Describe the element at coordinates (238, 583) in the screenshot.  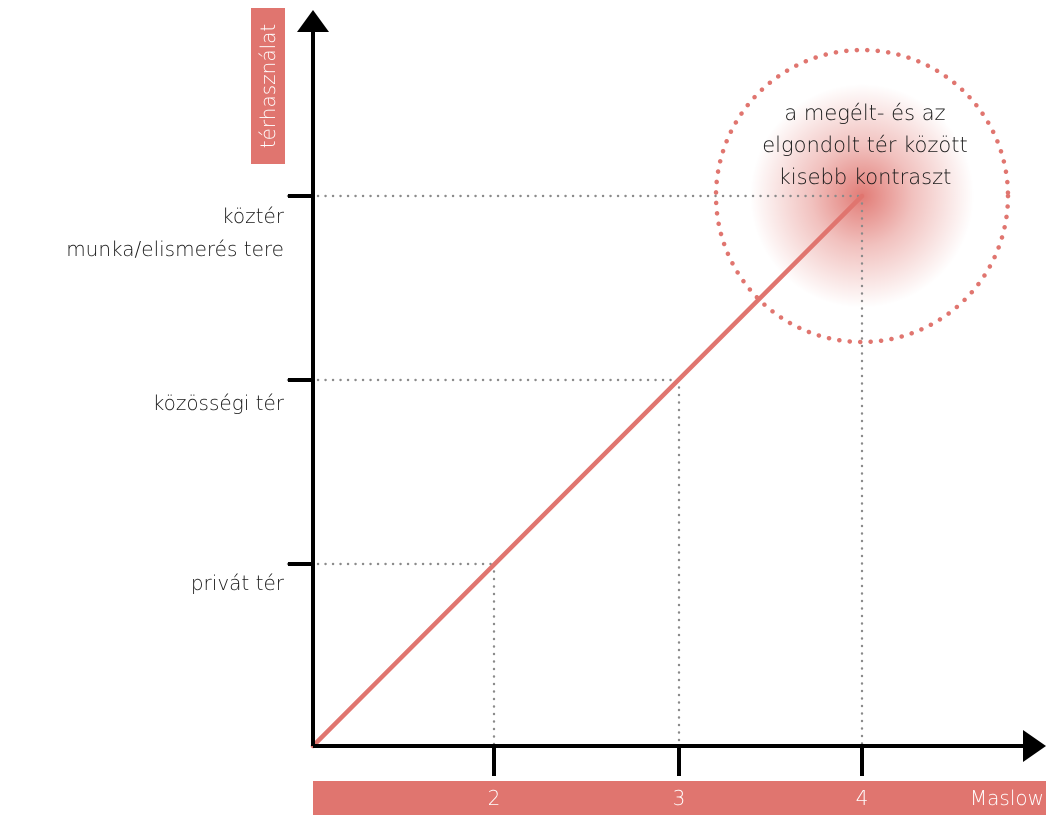
I see `y-tick-label-privat: privát tér` at that location.